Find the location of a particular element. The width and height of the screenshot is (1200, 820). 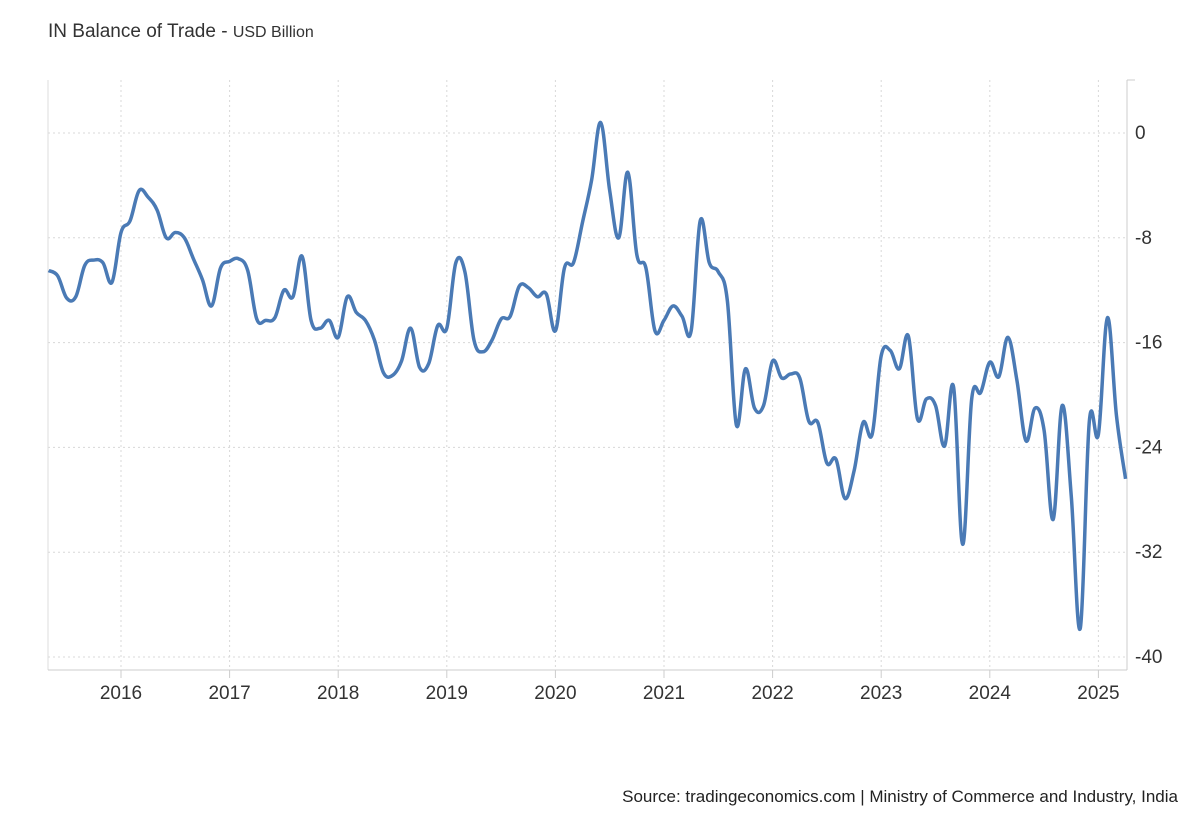

y-tick-label: -24 is located at coordinates (1149, 447).